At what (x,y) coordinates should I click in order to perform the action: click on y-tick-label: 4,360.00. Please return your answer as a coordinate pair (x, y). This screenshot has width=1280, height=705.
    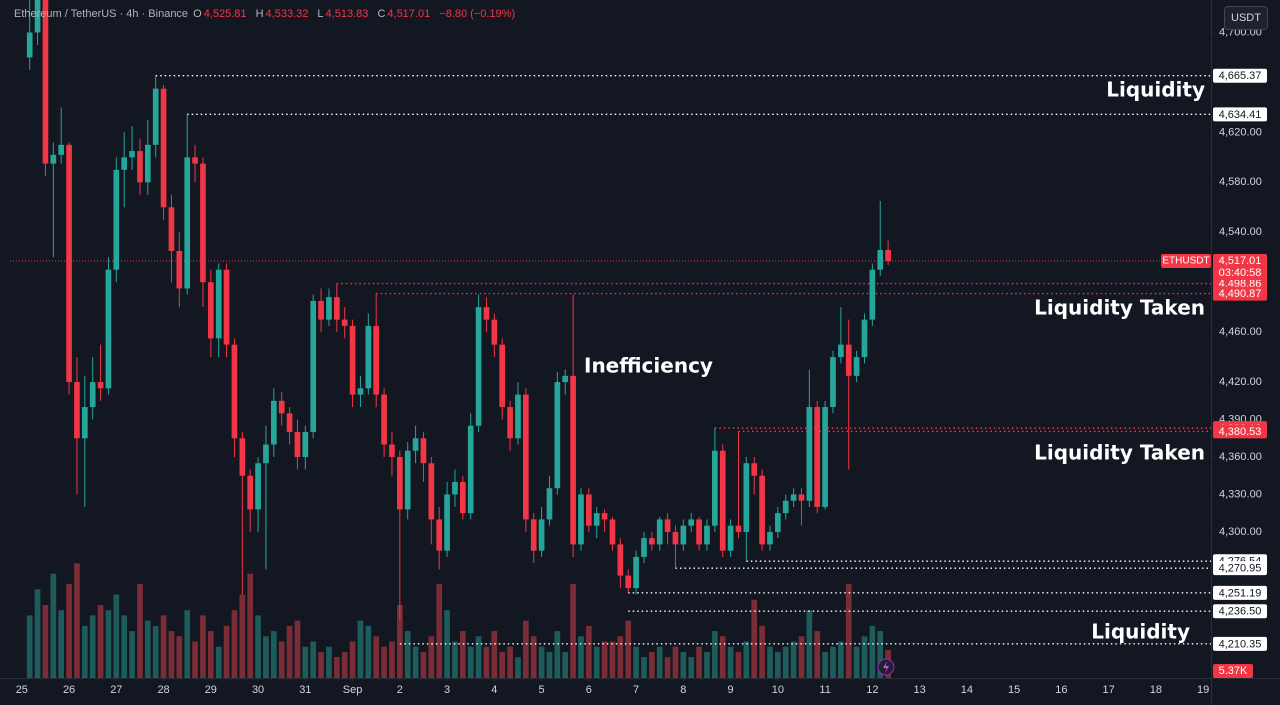
    Looking at the image, I should click on (1240, 457).